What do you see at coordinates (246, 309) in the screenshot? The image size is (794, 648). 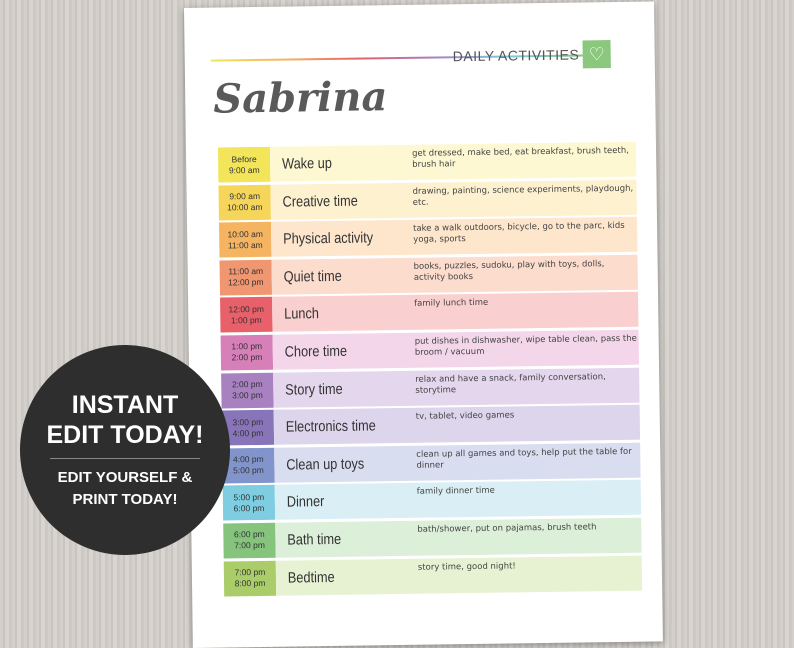 I see `time-from: 12:00 pm` at bounding box center [246, 309].